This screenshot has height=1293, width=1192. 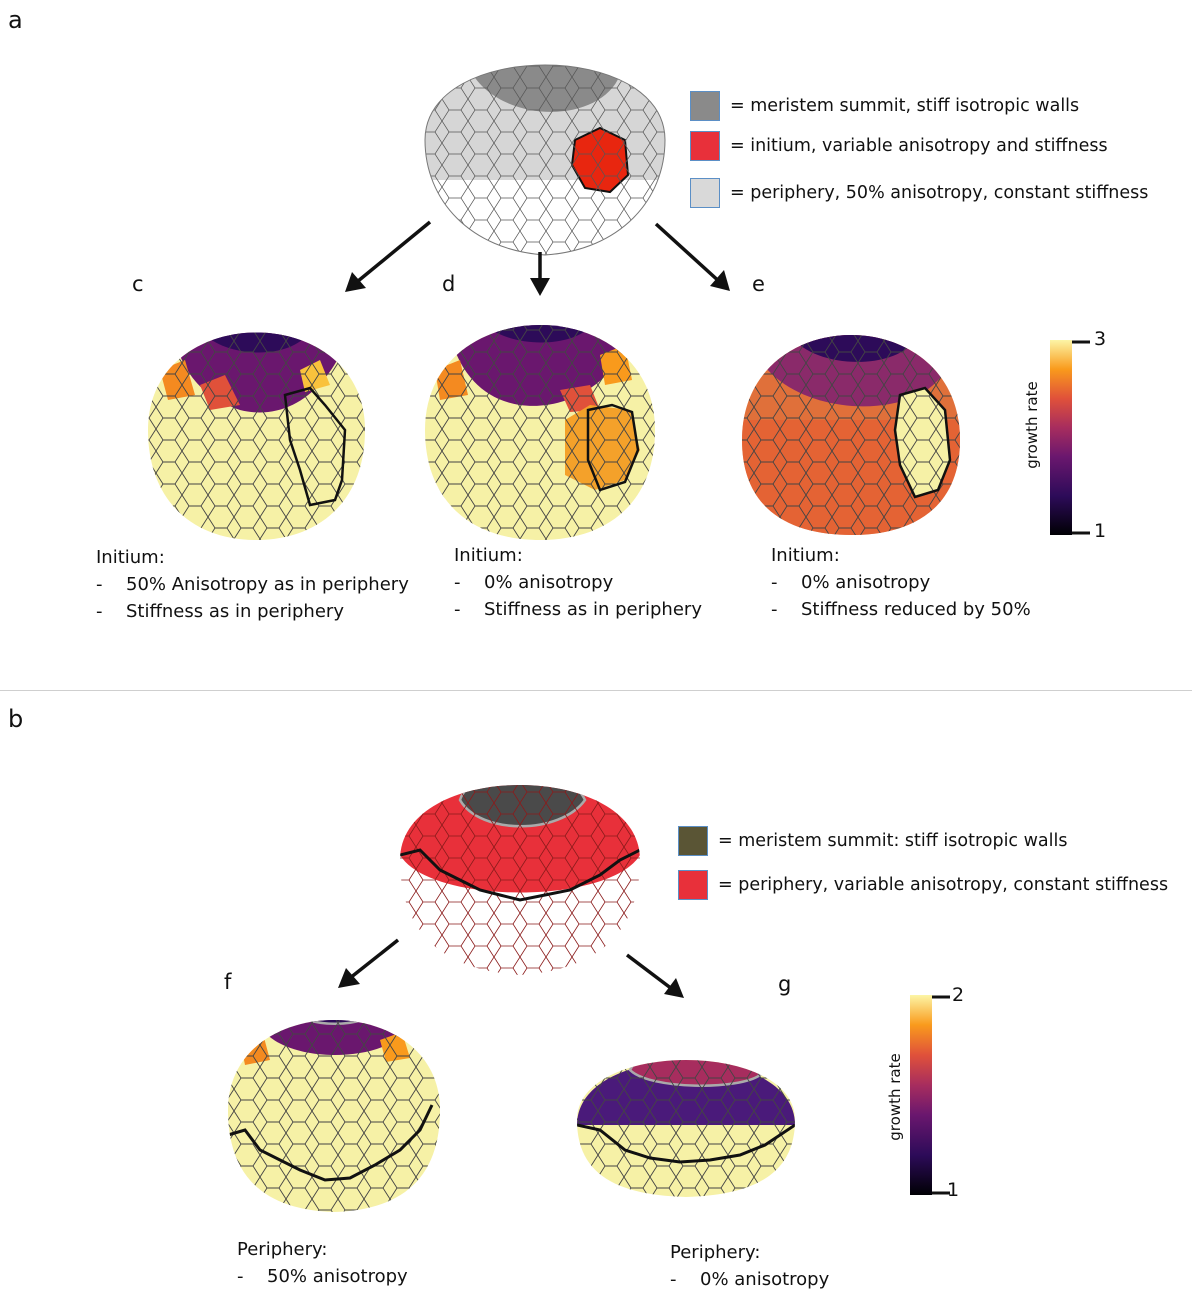 I want to click on sub-letter-f: f, so click(x=228, y=982).